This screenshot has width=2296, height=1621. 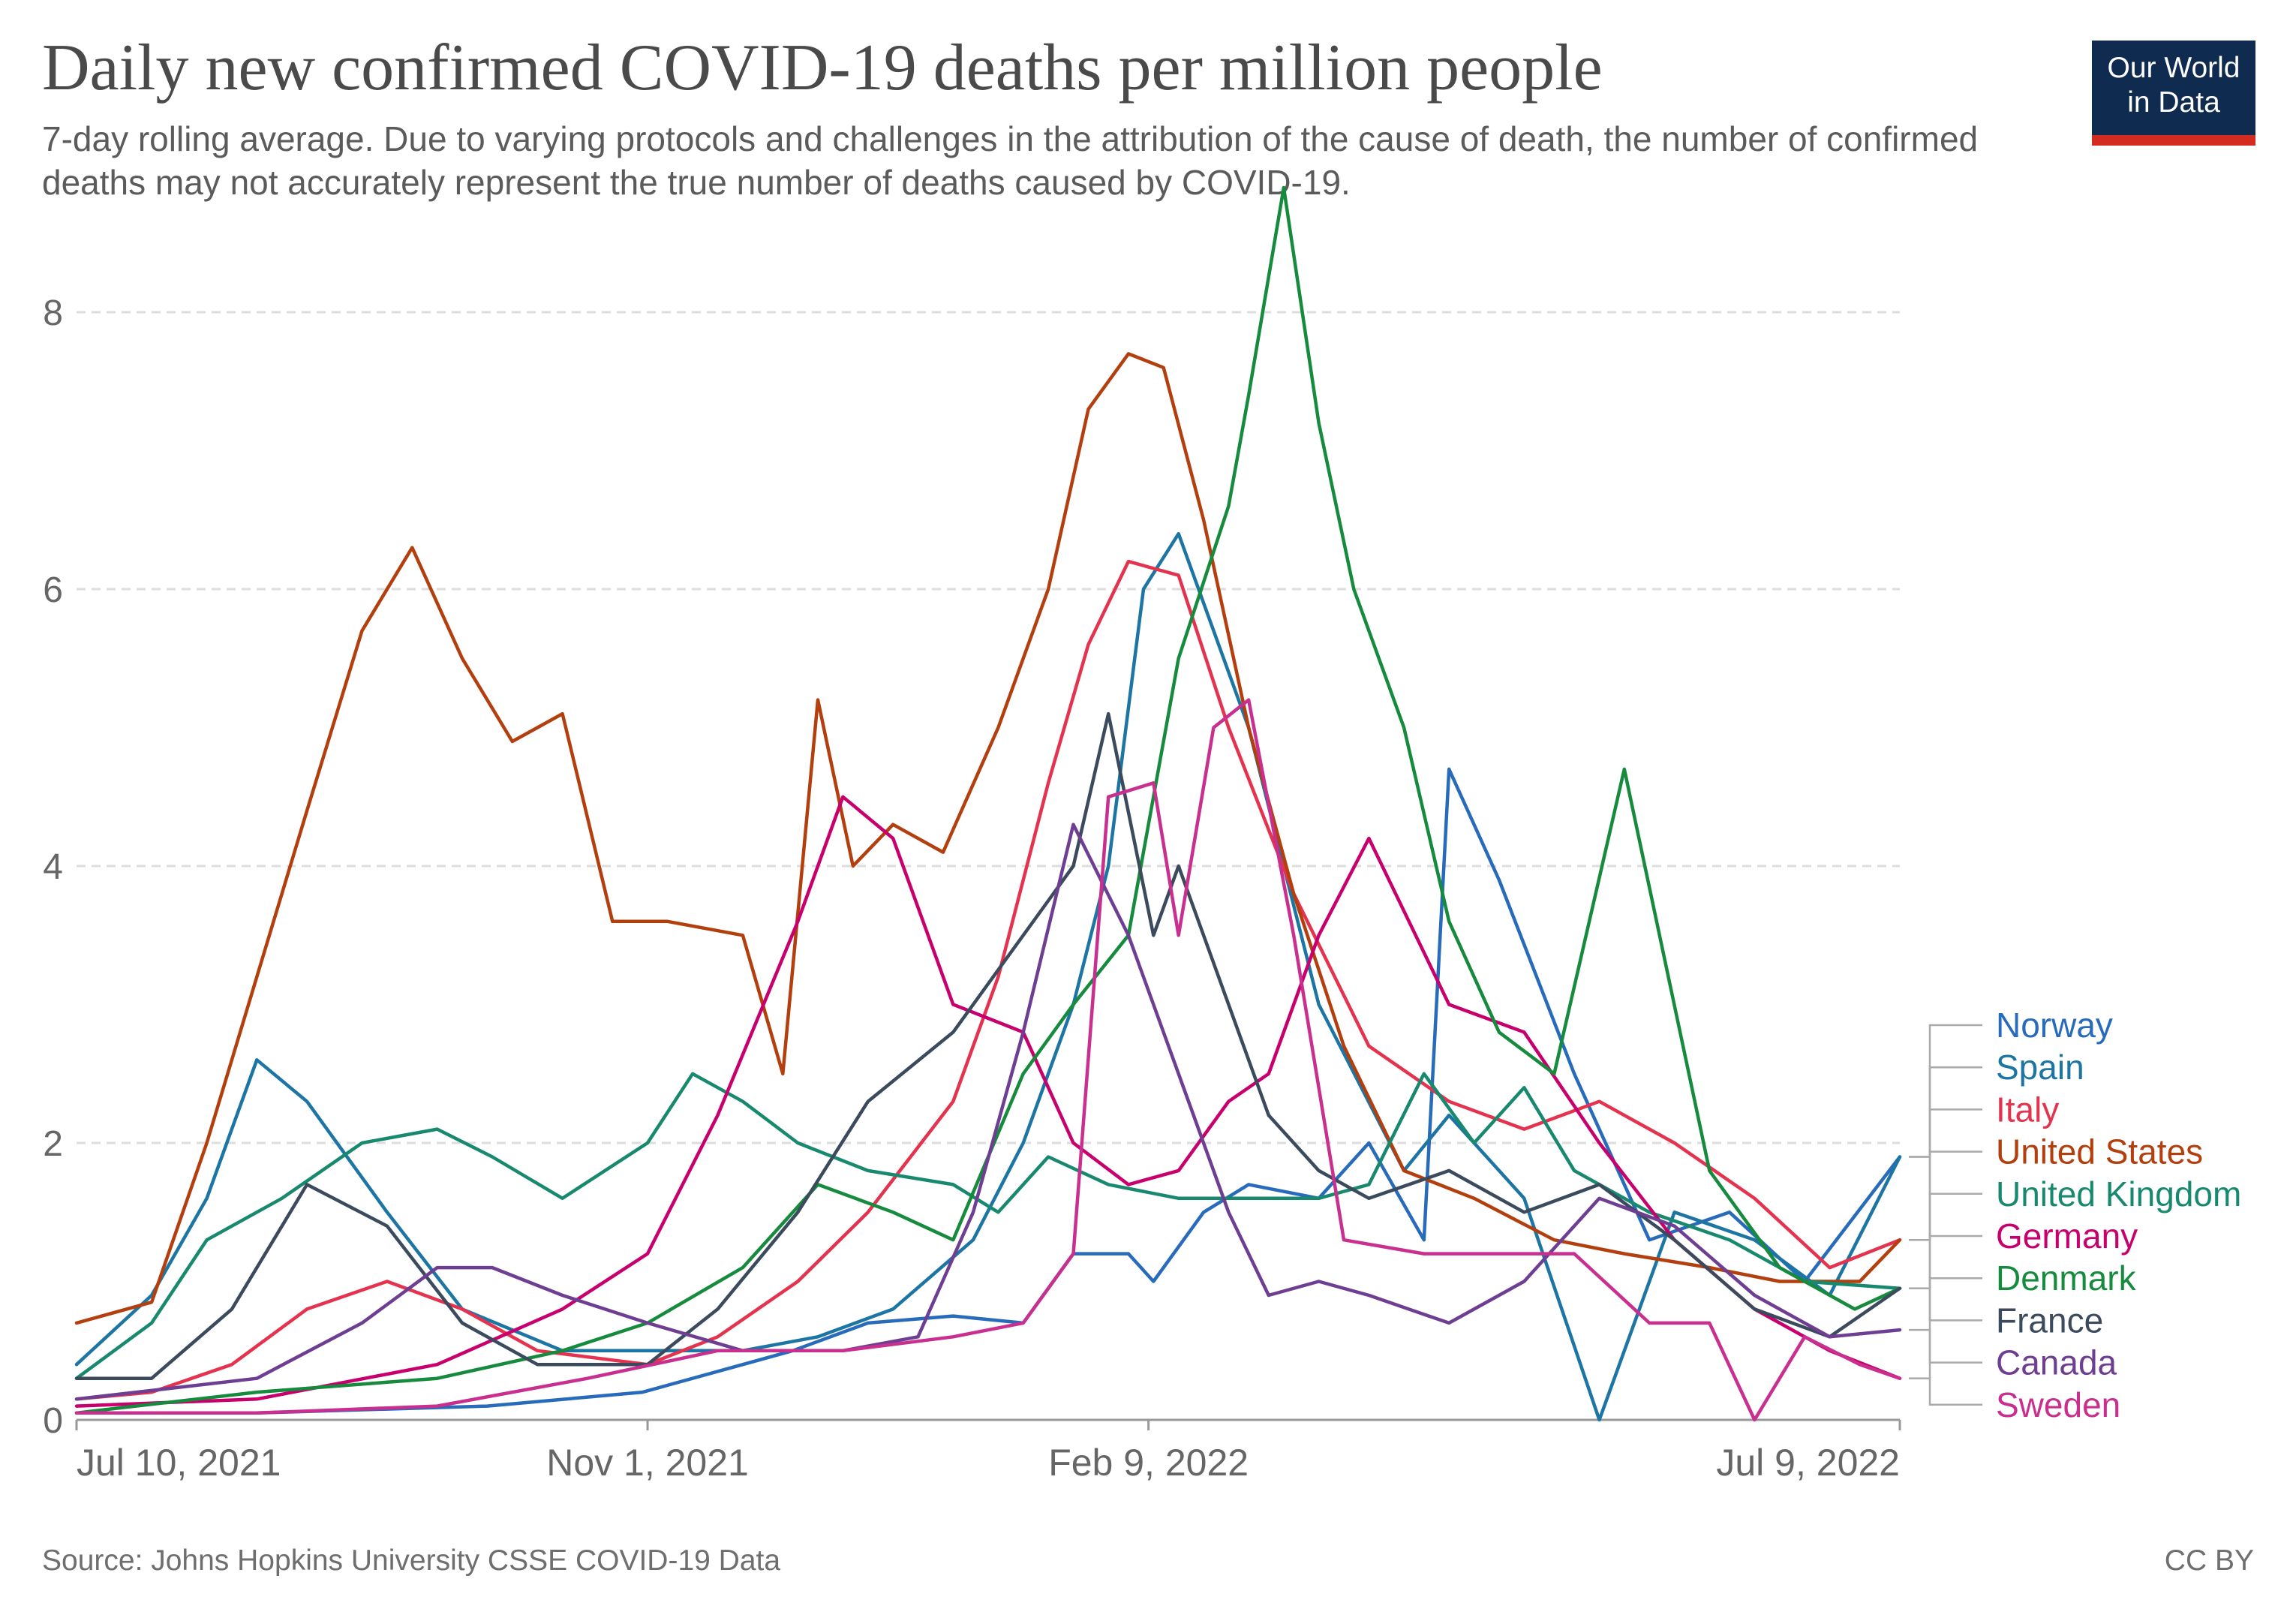 What do you see at coordinates (2049, 1320) in the screenshot?
I see `legend-label-france: France` at bounding box center [2049, 1320].